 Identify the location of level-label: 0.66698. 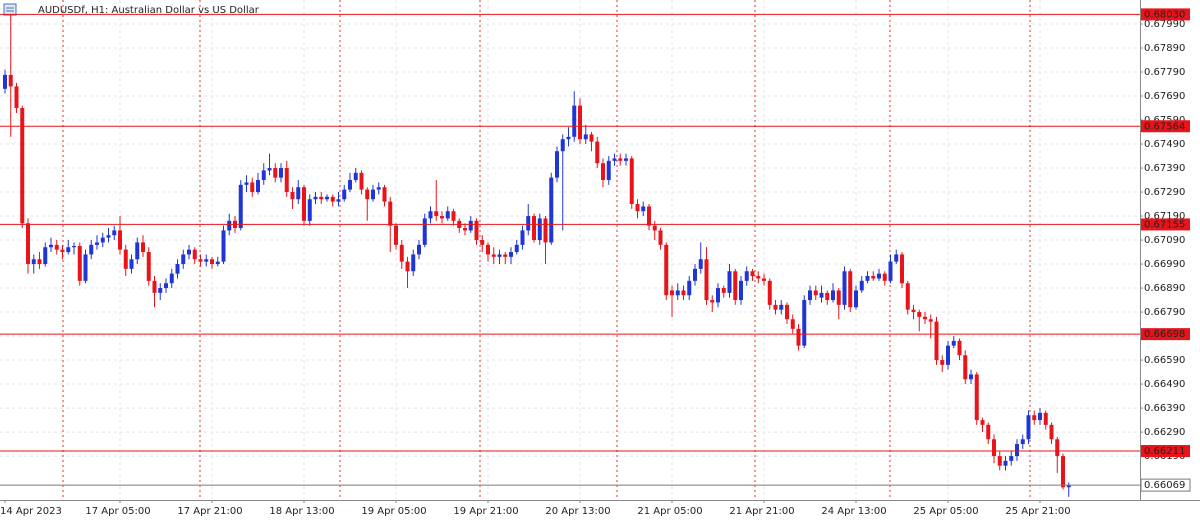
(1164, 334).